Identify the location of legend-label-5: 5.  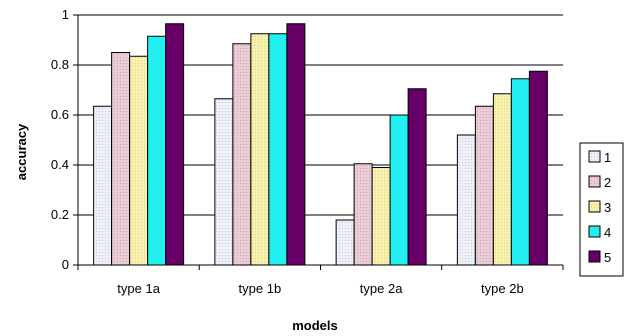
(607, 257).